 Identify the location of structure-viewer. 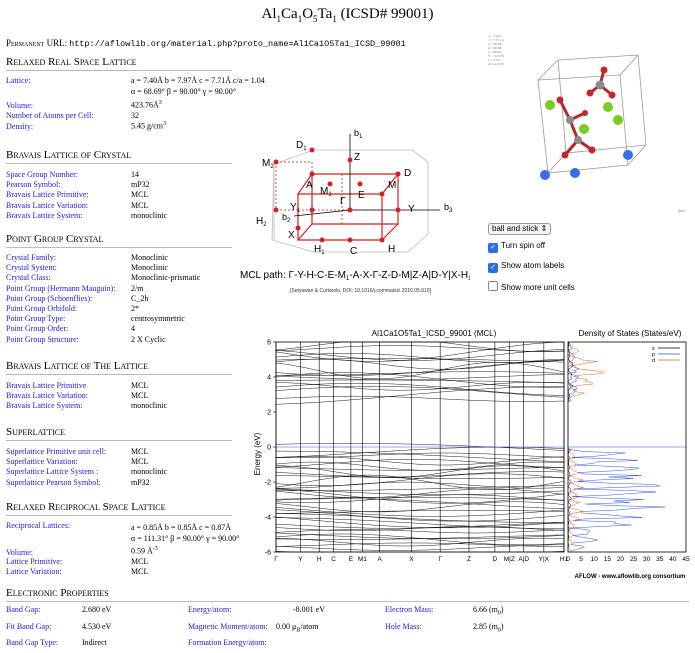
(580, 120).